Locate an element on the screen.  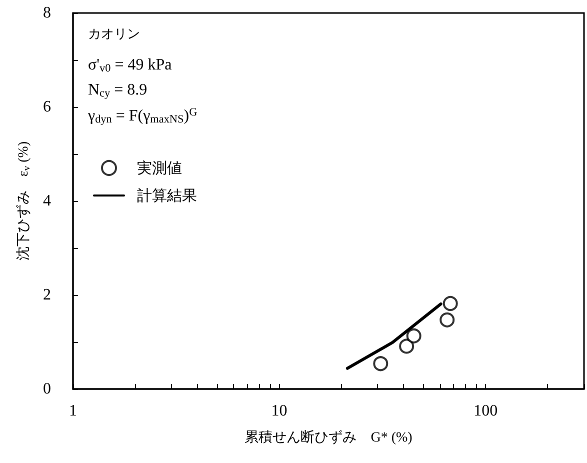
y-tick-label: 4 is located at coordinates (47, 201).